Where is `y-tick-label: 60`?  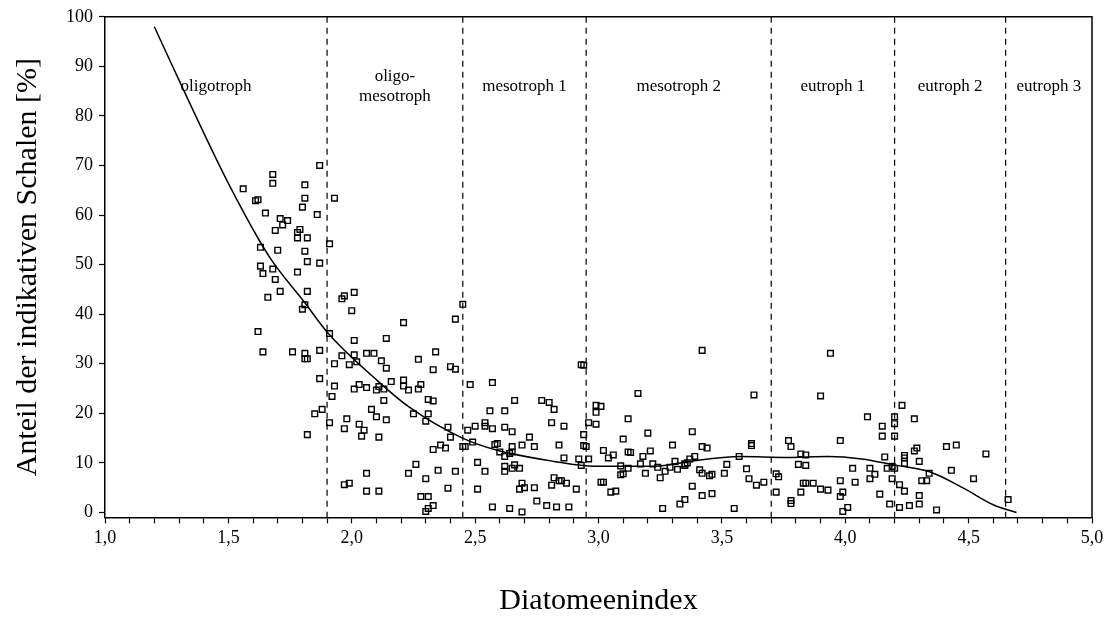 y-tick-label: 60 is located at coordinates (84, 213).